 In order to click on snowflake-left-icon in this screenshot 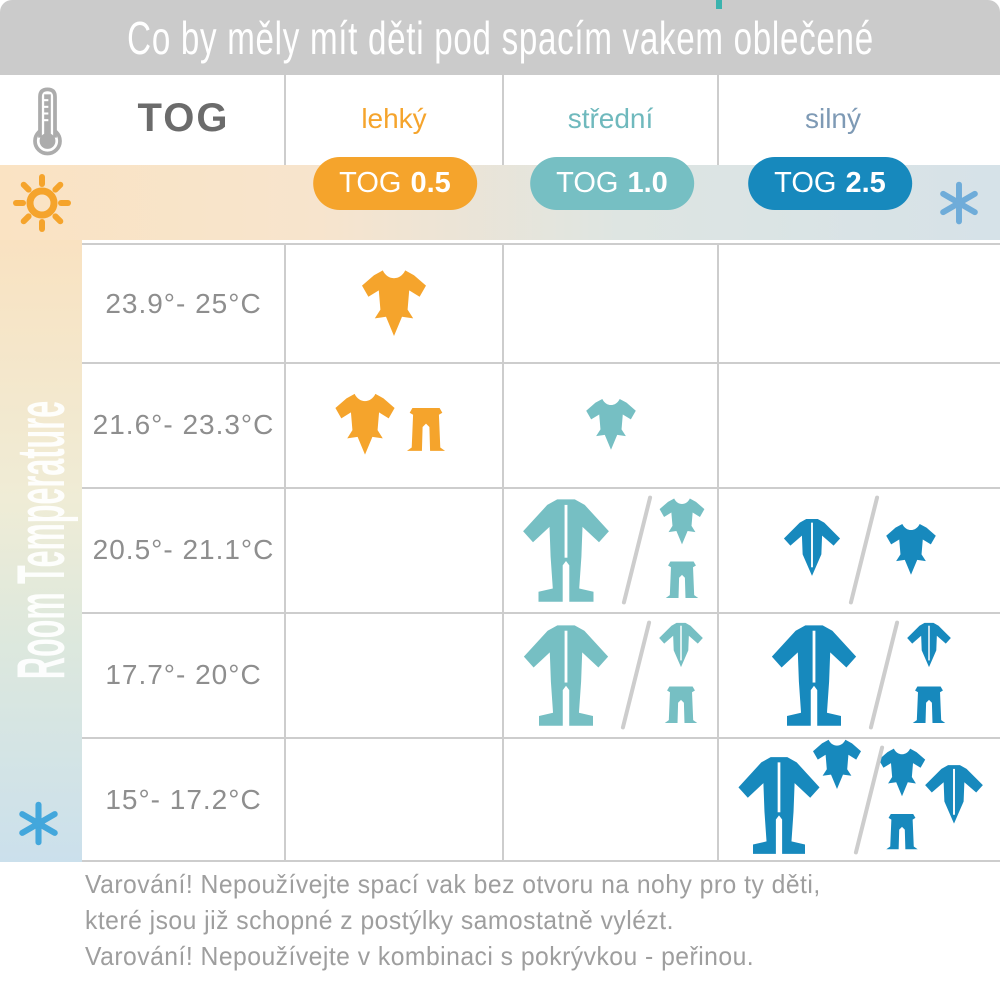, I will do `click(38, 823)`.